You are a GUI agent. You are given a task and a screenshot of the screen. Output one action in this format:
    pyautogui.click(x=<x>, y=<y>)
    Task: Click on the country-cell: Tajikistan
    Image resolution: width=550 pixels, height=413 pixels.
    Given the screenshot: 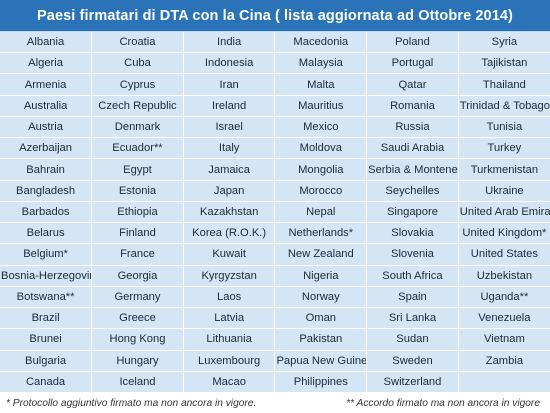 What is the action you would take?
    pyautogui.click(x=503, y=63)
    